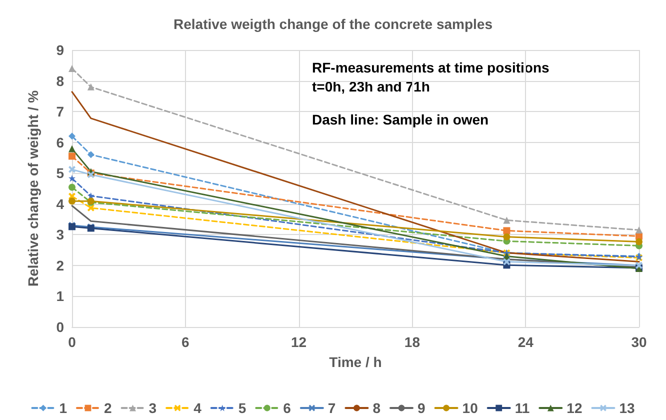 The height and width of the screenshot is (420, 666). What do you see at coordinates (60, 112) in the screenshot?
I see `y-tick-label: 7` at bounding box center [60, 112].